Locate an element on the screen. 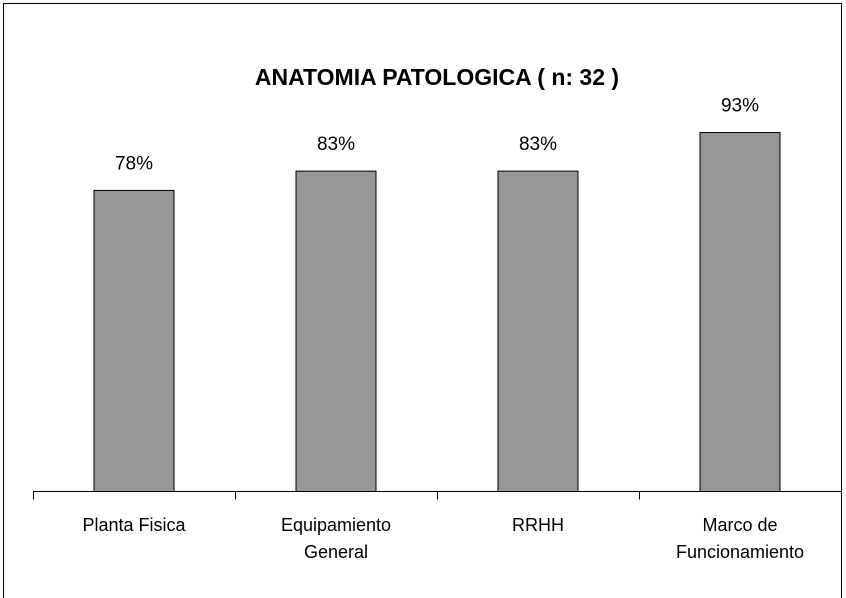 The image size is (846, 598). x-tick-label: Marco de Funcionamiento is located at coordinates (740, 538).